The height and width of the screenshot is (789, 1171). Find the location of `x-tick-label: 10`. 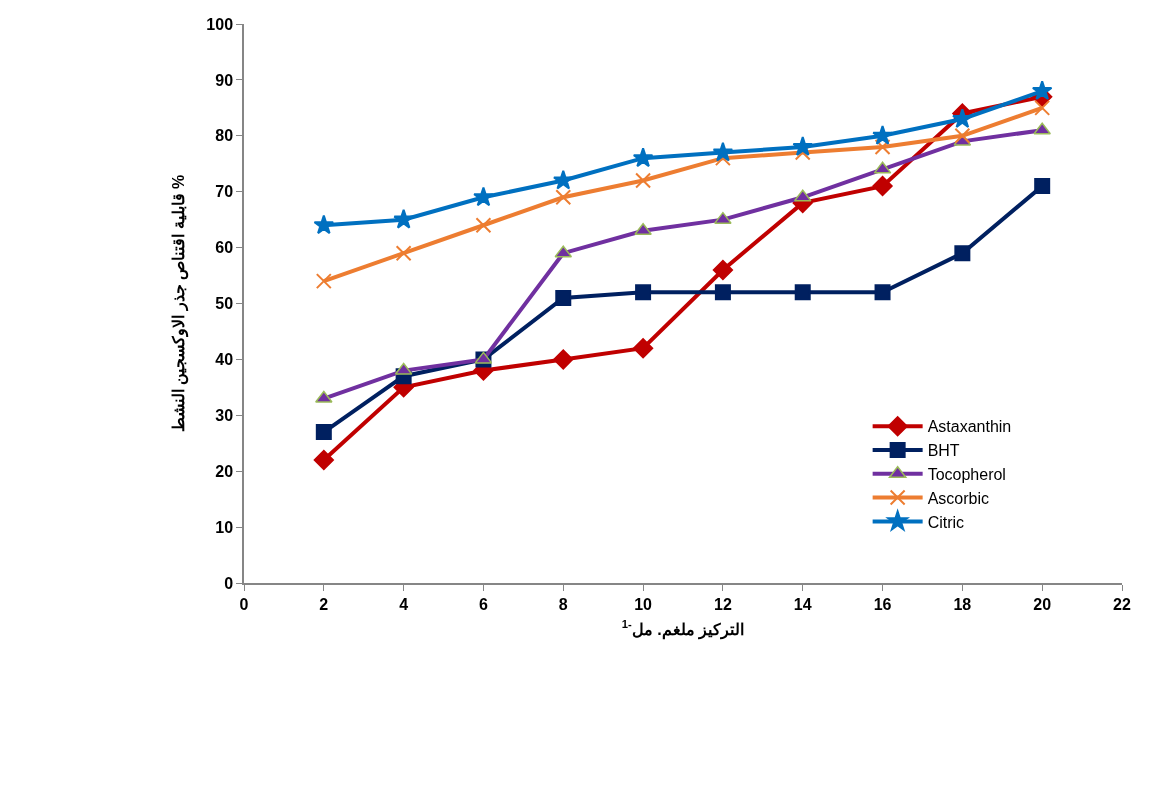

x-tick-label: 10 is located at coordinates (643, 604).